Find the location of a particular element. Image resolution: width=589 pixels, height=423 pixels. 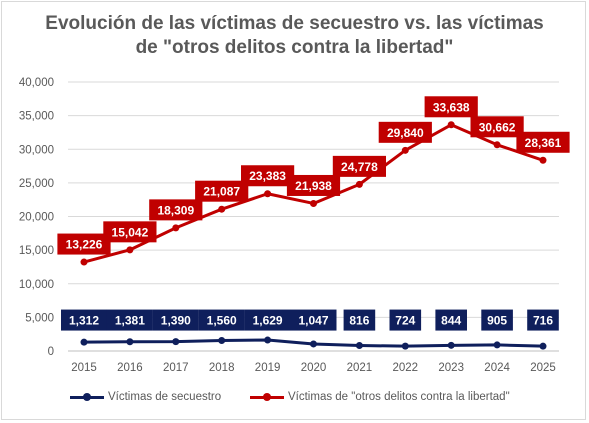

y-tick-label: 15,000 is located at coordinates (36, 251).